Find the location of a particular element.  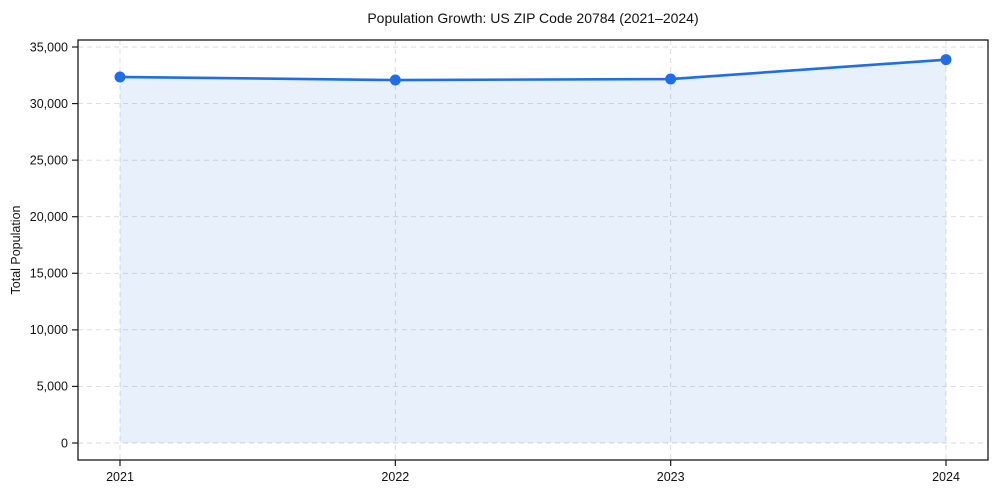

y-tick-label: 20,000 is located at coordinates (49, 217).